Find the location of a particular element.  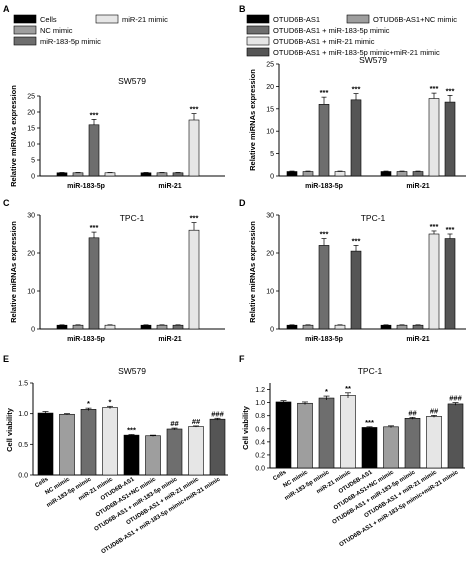

panel-label: A is located at coordinates (6, 9).